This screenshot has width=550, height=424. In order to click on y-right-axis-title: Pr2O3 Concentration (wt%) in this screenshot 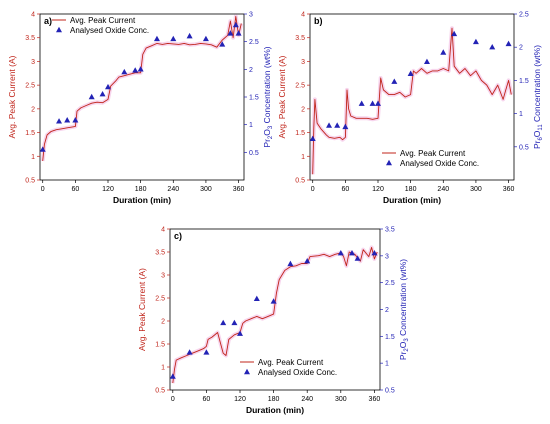, I will do `click(268, 96)`.